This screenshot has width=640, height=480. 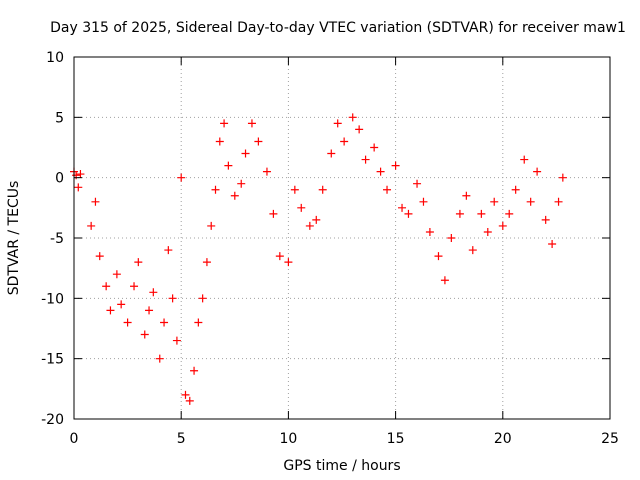 I want to click on y-tick-label: -20, so click(x=52, y=420).